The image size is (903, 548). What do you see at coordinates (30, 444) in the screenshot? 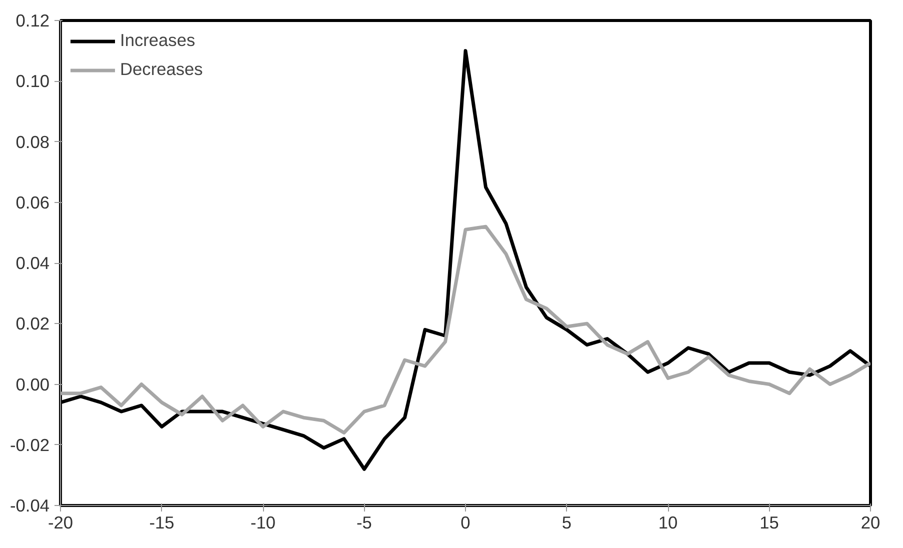
I see `y-tick-label: -0.02` at bounding box center [30, 444].